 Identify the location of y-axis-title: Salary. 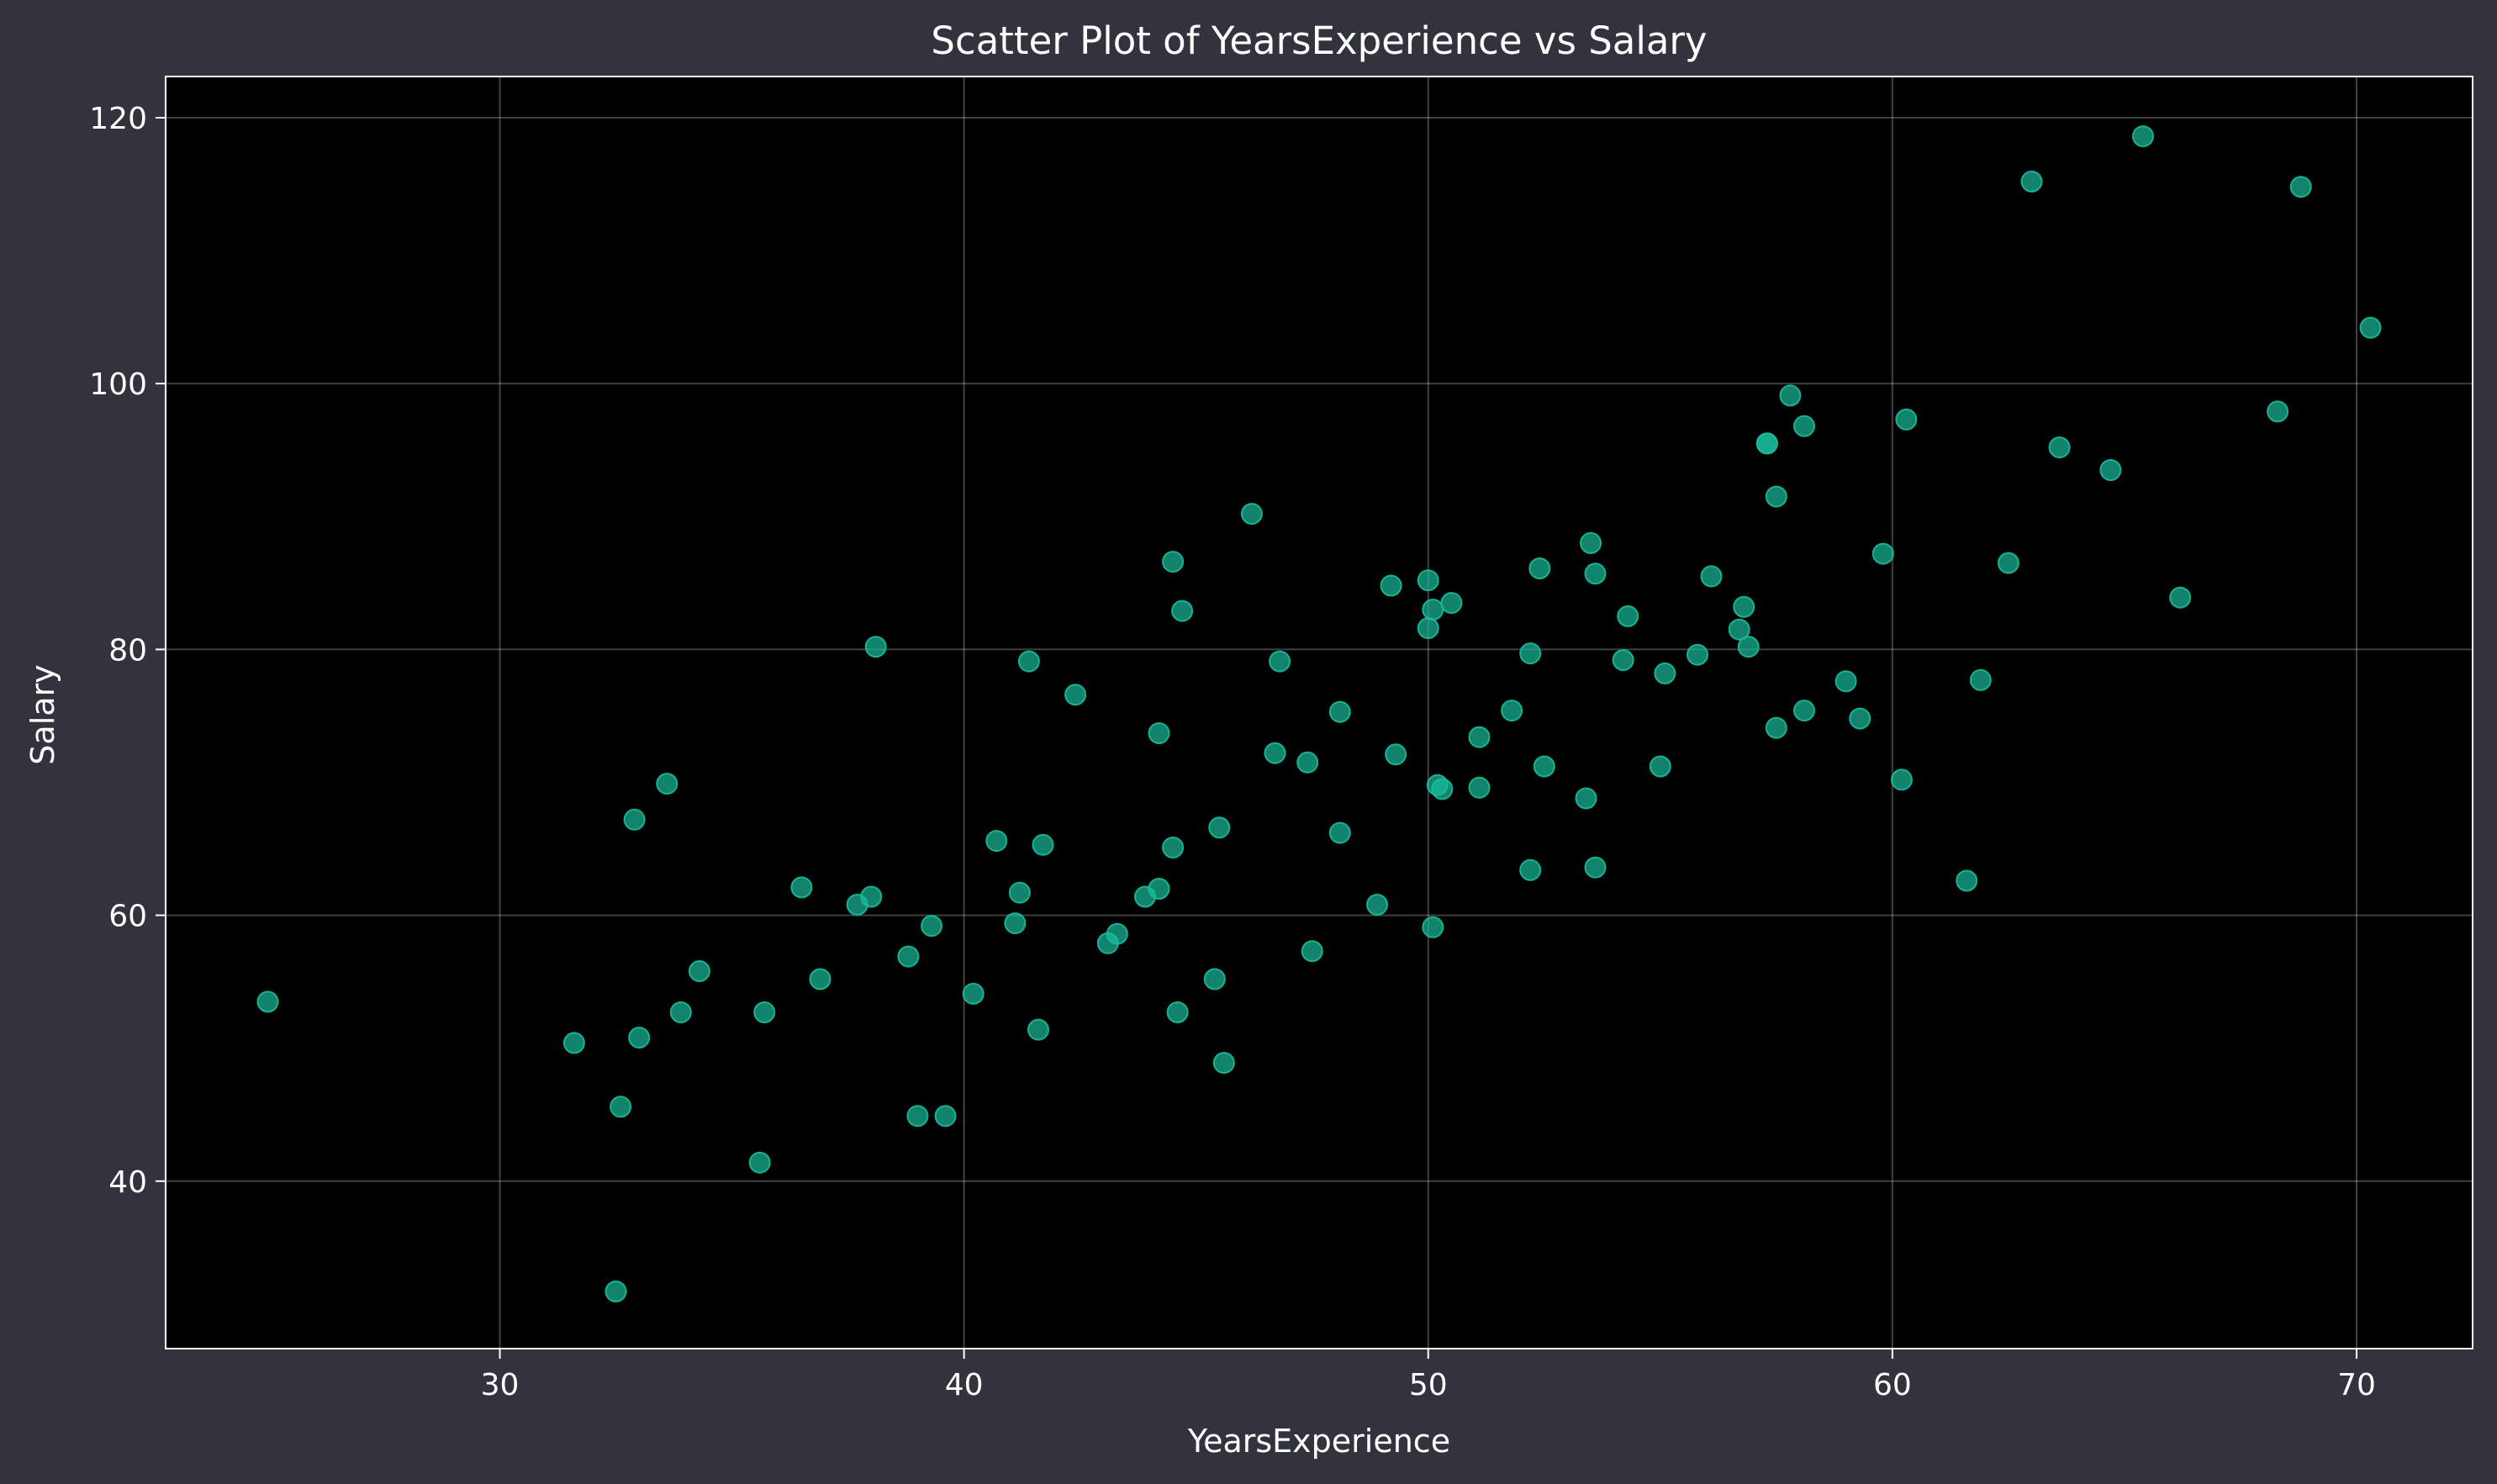
(42, 714).